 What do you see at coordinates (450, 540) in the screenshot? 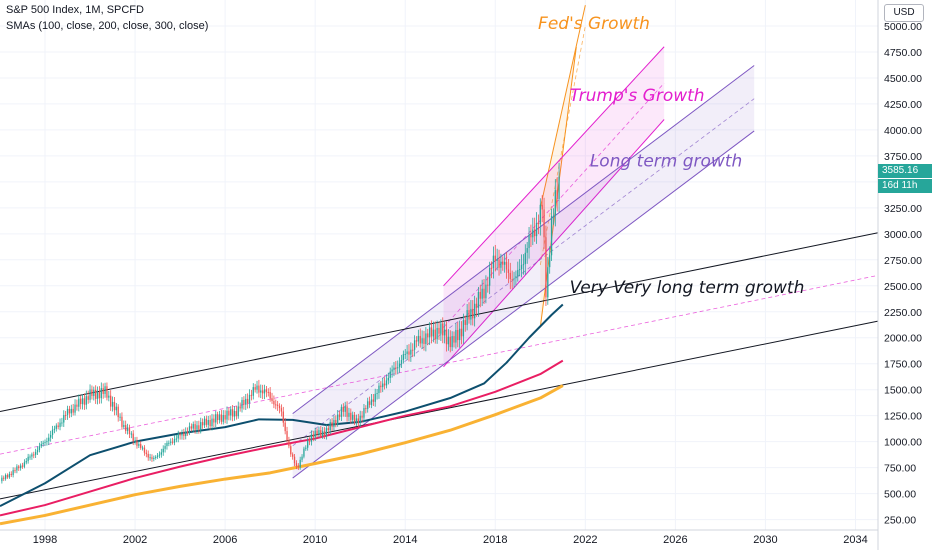
I see `time-axis: 1998 2002 2006 2010 2014 2018 2022 2026 2030 2034` at bounding box center [450, 540].